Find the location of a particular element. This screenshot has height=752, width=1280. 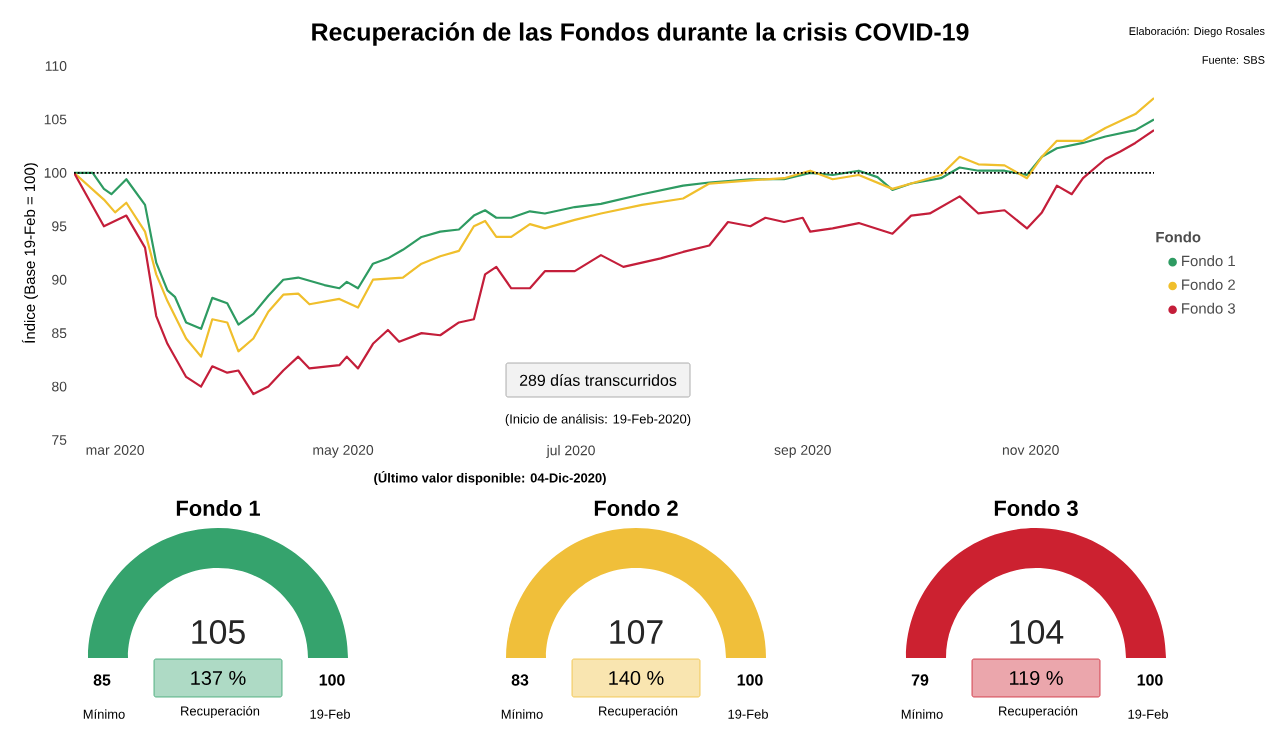

text: 137 % is located at coordinates (218, 678).